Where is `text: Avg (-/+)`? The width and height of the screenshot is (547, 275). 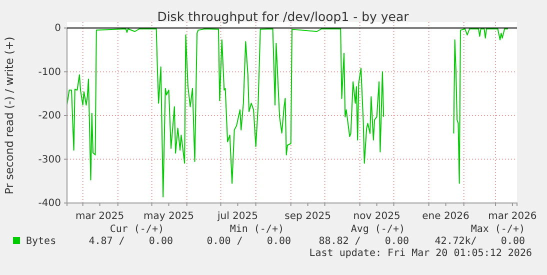 text: Avg (-/+) is located at coordinates (377, 229).